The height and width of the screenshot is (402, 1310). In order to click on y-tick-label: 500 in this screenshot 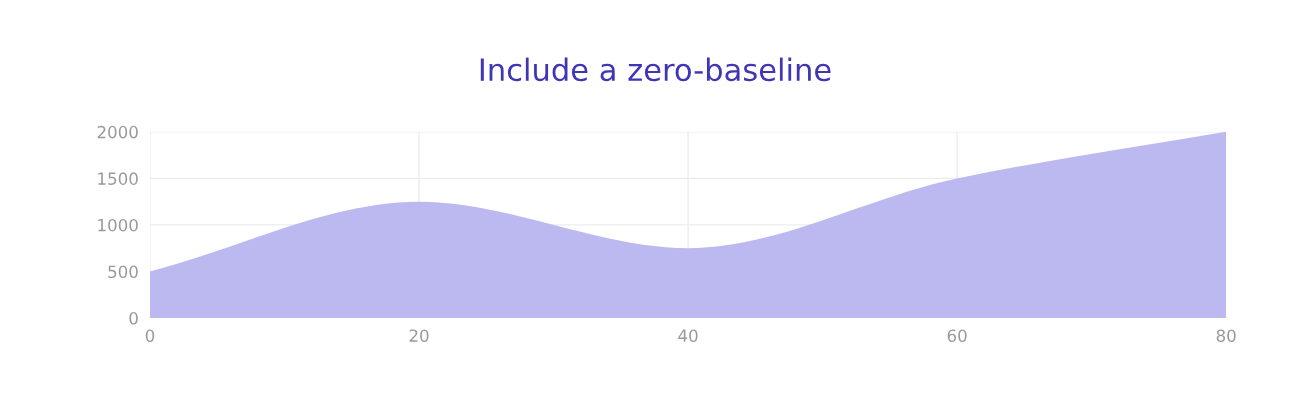, I will do `click(123, 272)`.